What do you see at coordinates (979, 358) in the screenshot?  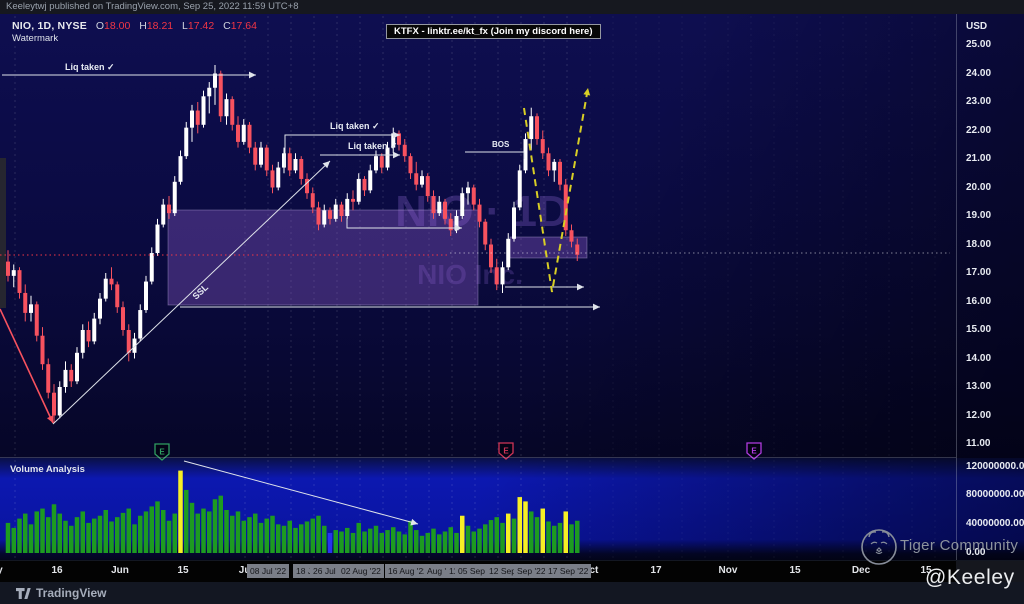 I see `price-tick: 14.00` at bounding box center [979, 358].